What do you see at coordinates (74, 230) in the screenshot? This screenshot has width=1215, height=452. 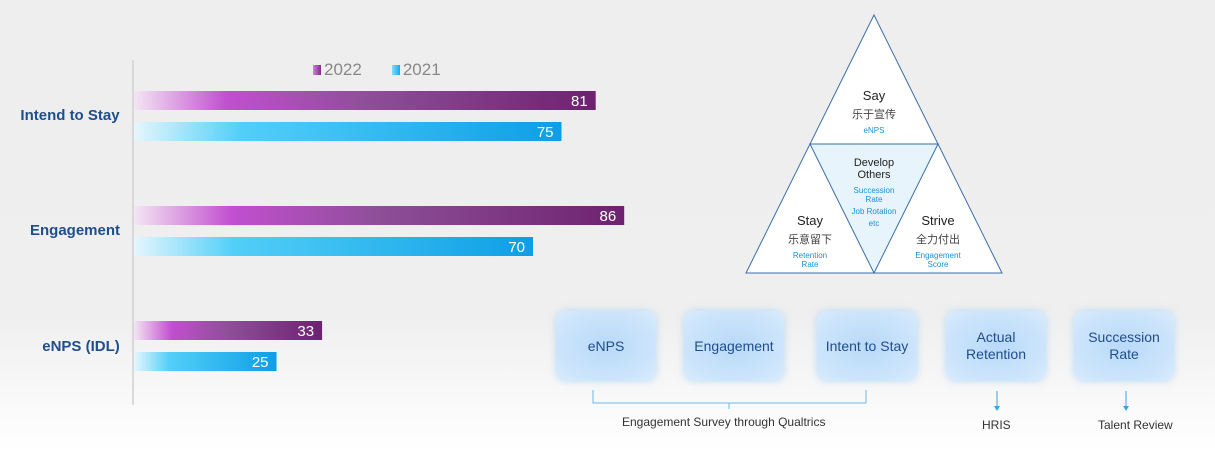 I see `category-label-engagement: Engagement` at bounding box center [74, 230].